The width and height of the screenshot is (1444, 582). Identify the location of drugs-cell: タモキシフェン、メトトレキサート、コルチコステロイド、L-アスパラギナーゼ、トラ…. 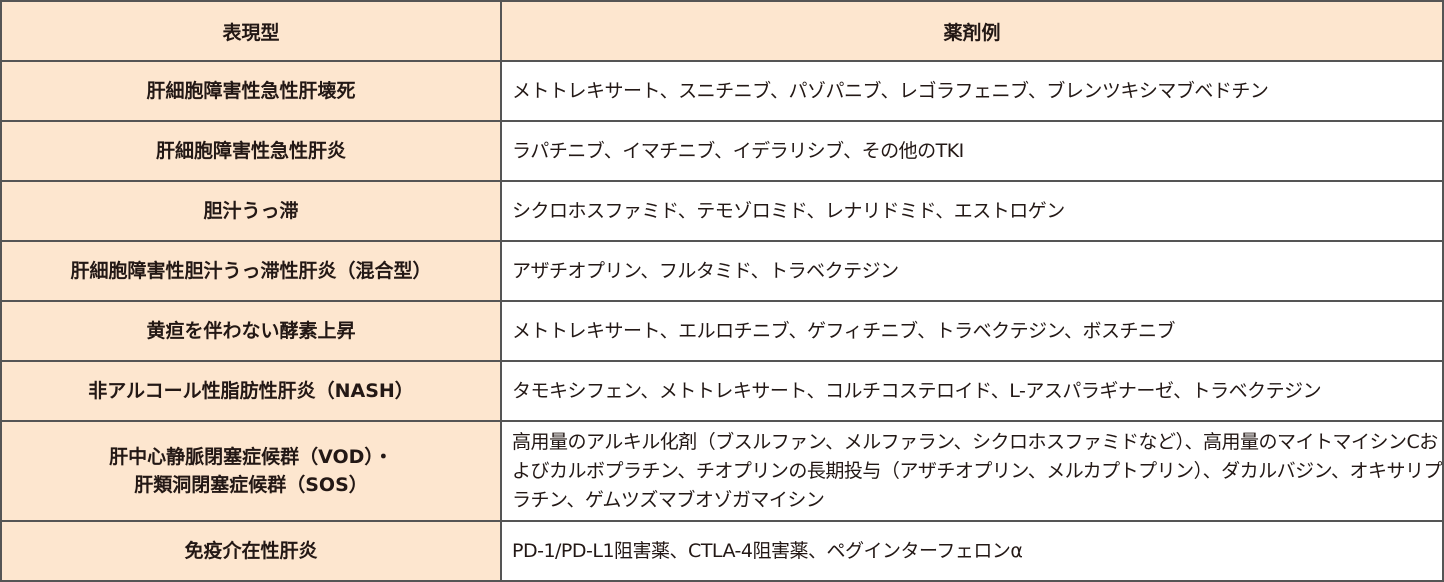
(972, 391).